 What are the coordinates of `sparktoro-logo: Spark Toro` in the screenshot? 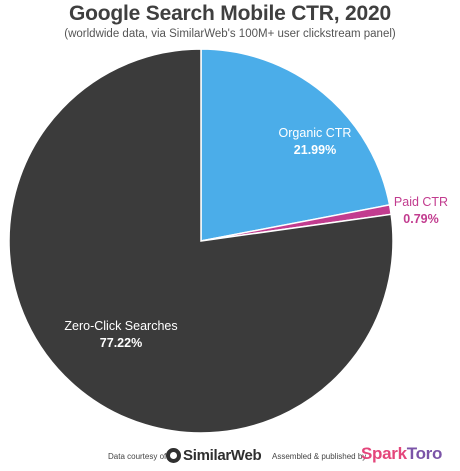 It's located at (401, 454).